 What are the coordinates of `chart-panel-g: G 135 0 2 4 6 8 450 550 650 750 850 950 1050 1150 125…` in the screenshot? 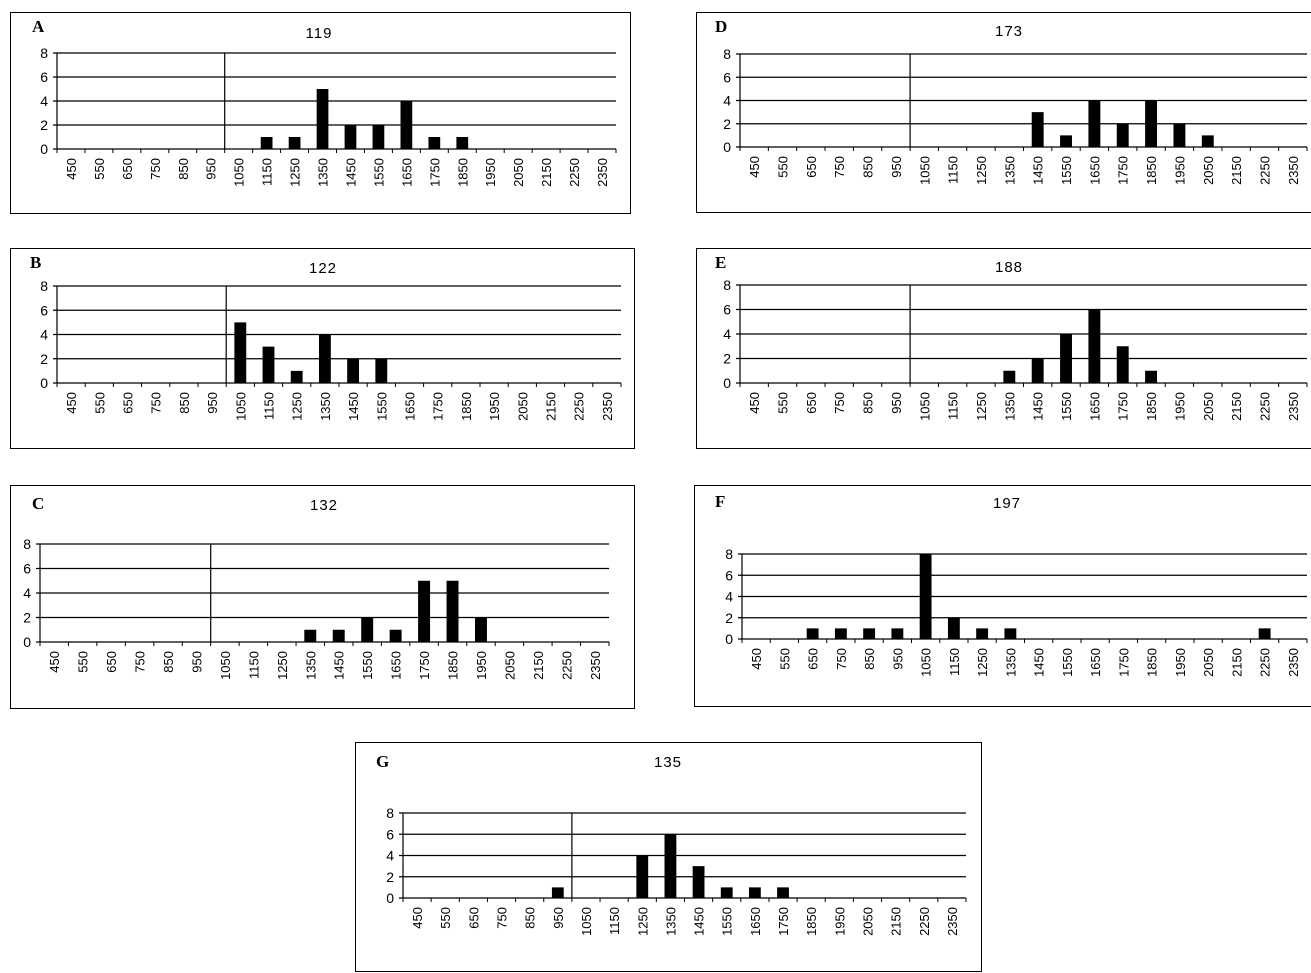 It's located at (668, 857).